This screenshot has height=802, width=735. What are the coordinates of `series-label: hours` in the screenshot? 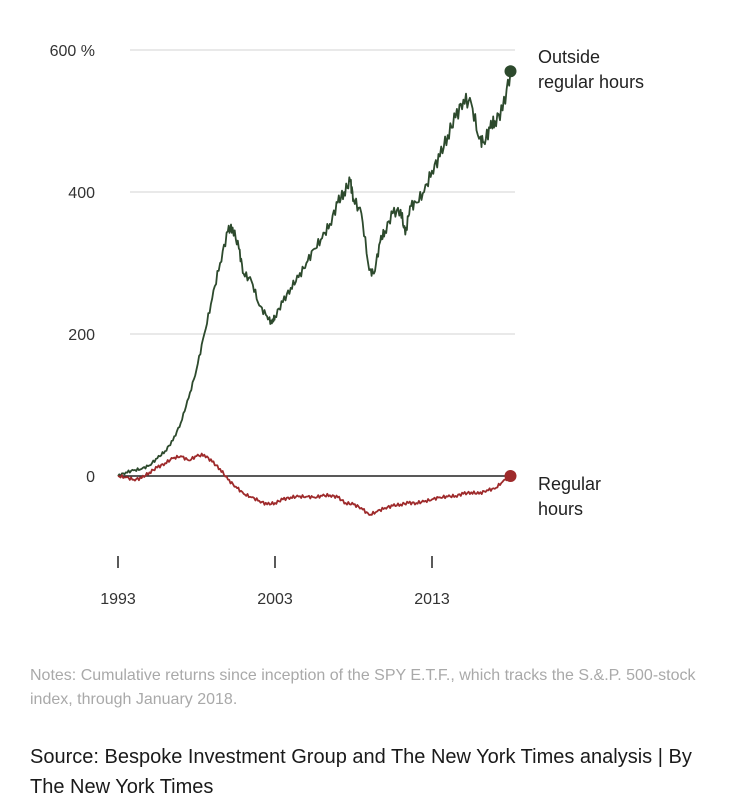 It's located at (560, 509).